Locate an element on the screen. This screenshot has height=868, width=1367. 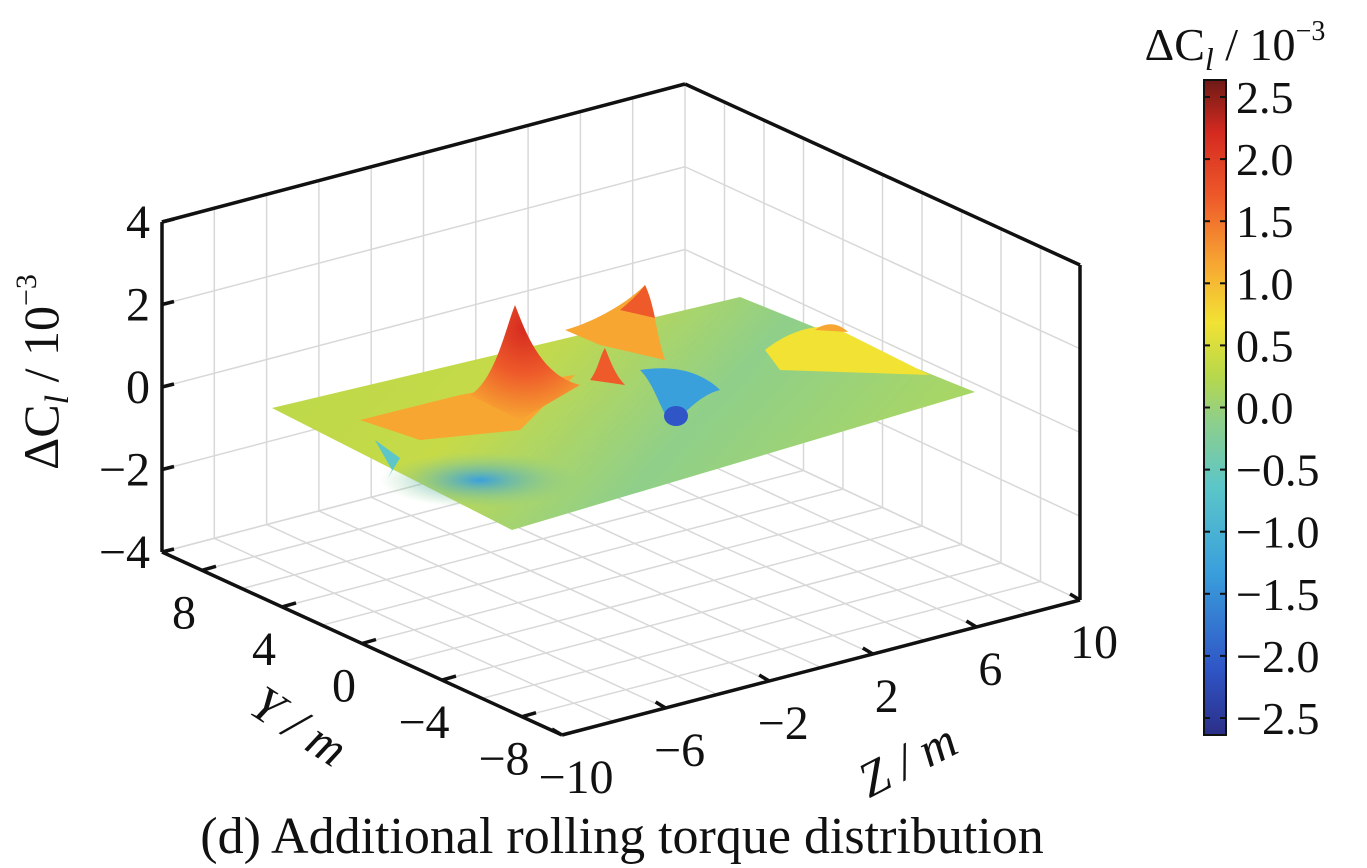
x-axis-label: Z / m is located at coordinates (907, 760).